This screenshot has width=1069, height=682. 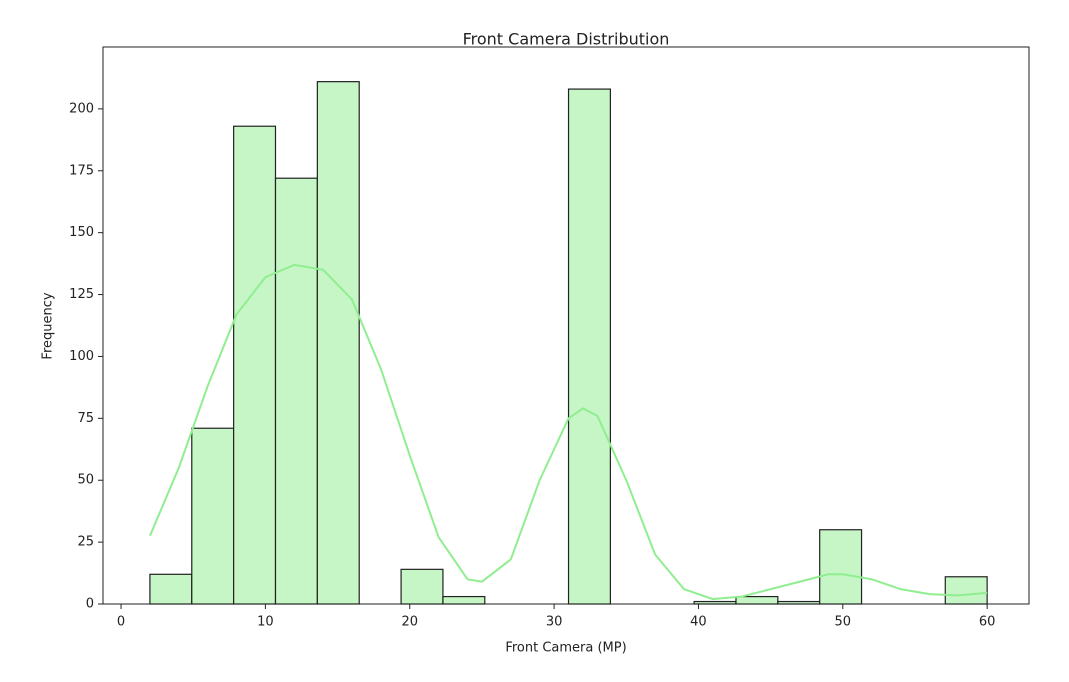 What do you see at coordinates (48, 325) in the screenshot?
I see `y-axis-label: Frequency` at bounding box center [48, 325].